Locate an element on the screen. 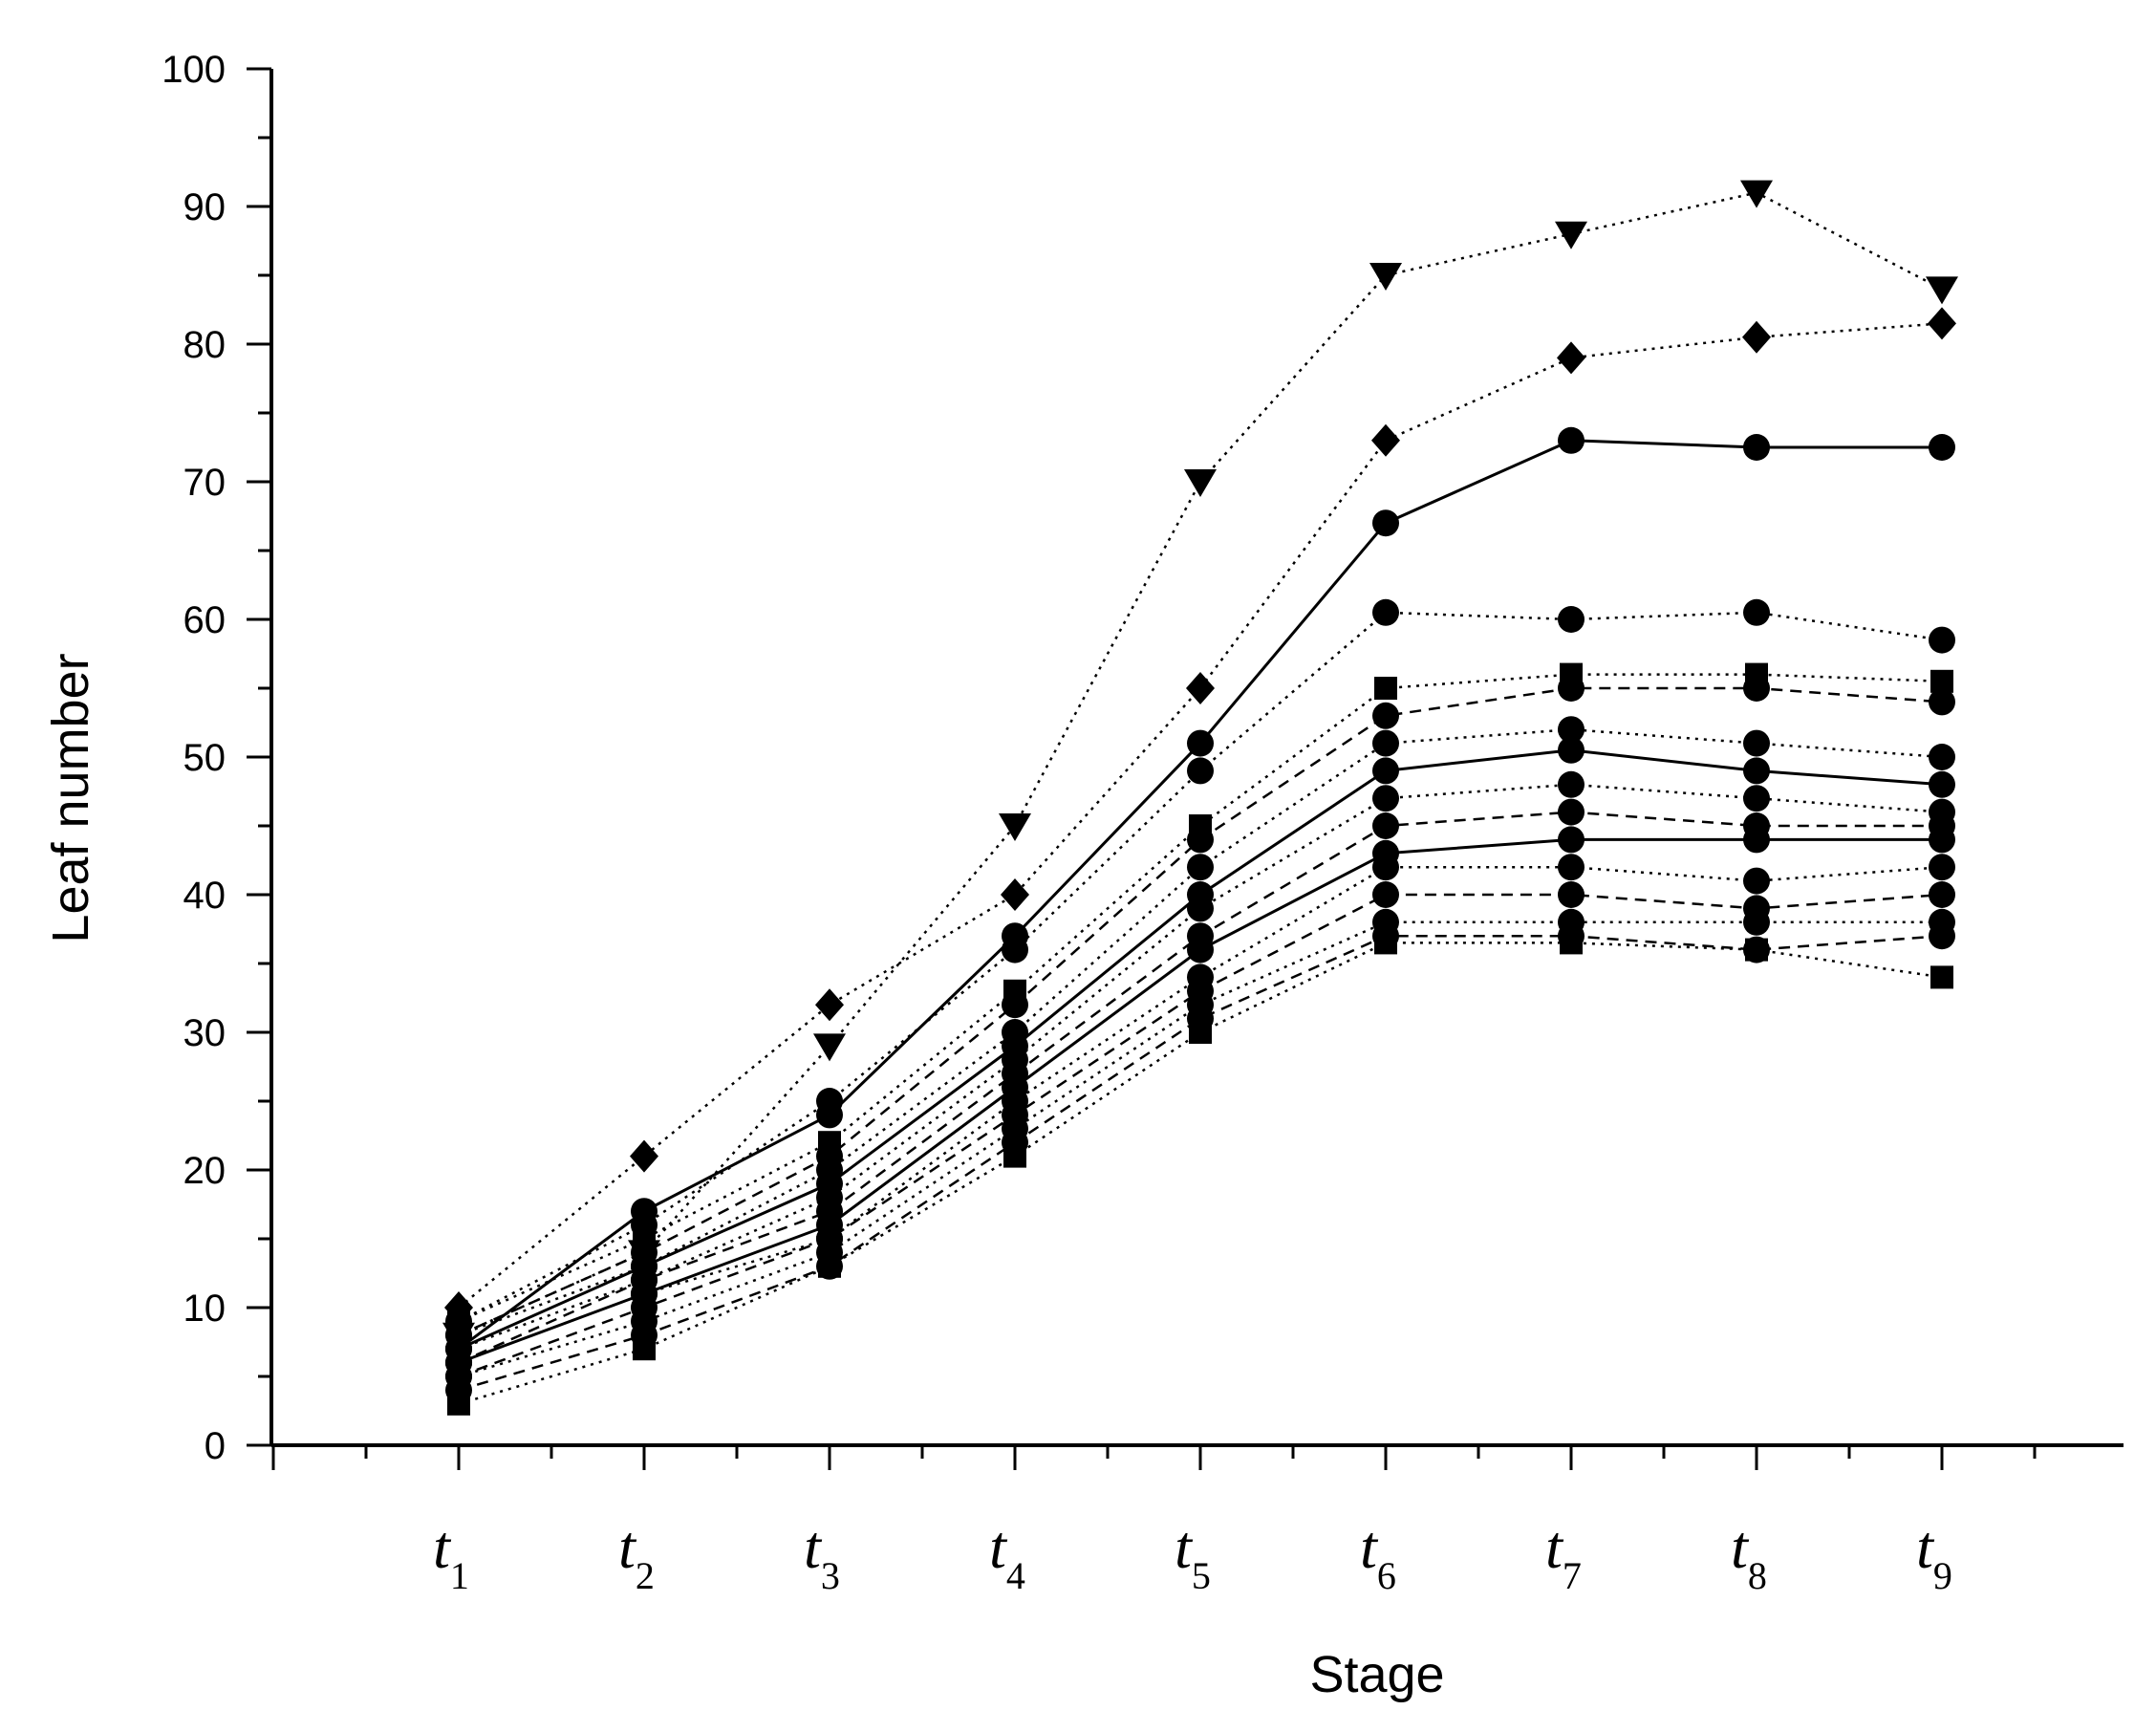  x-tick-label: t3 is located at coordinates (822, 1555).